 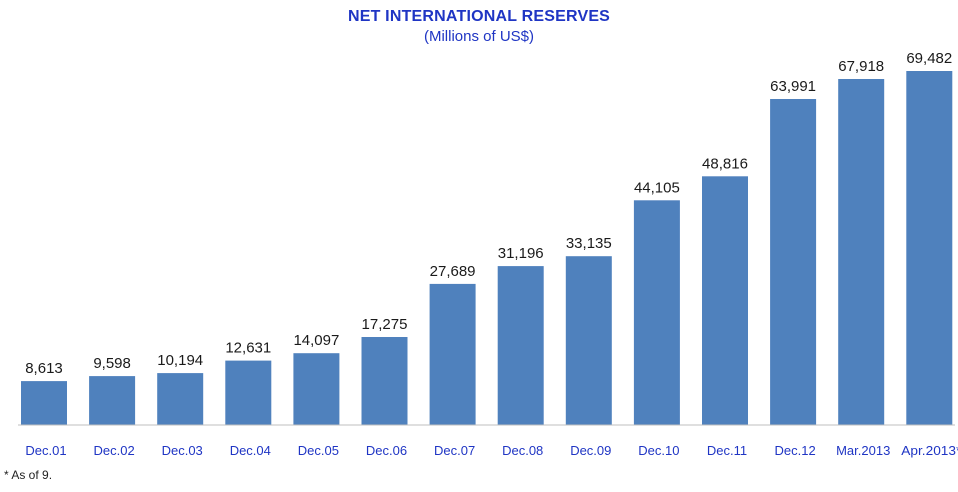 What do you see at coordinates (250, 450) in the screenshot?
I see `x-tick-label: Dec.04` at bounding box center [250, 450].